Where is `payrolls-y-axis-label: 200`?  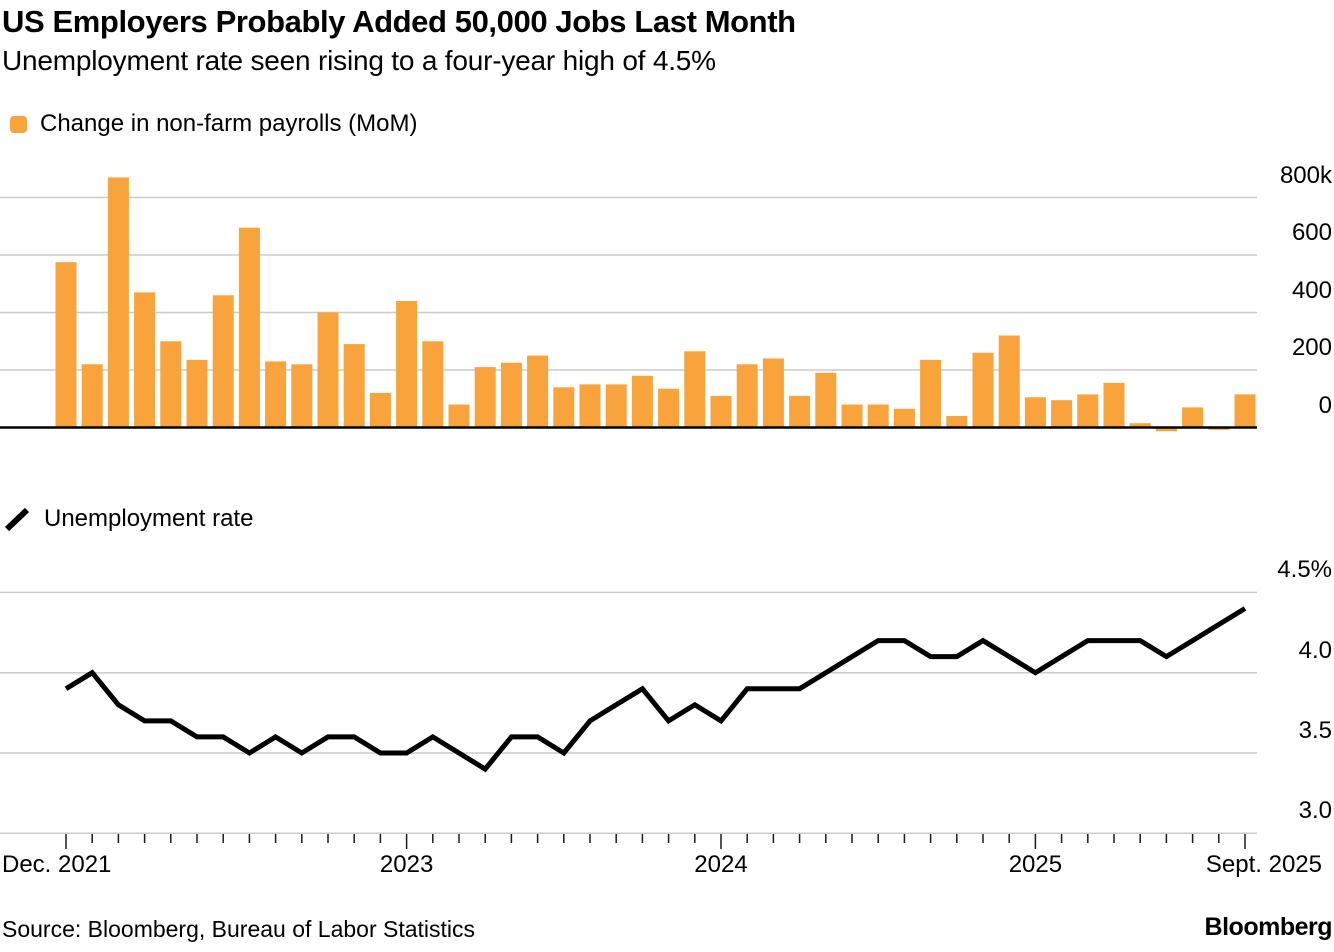
payrolls-y-axis-label: 200 is located at coordinates (1311, 347).